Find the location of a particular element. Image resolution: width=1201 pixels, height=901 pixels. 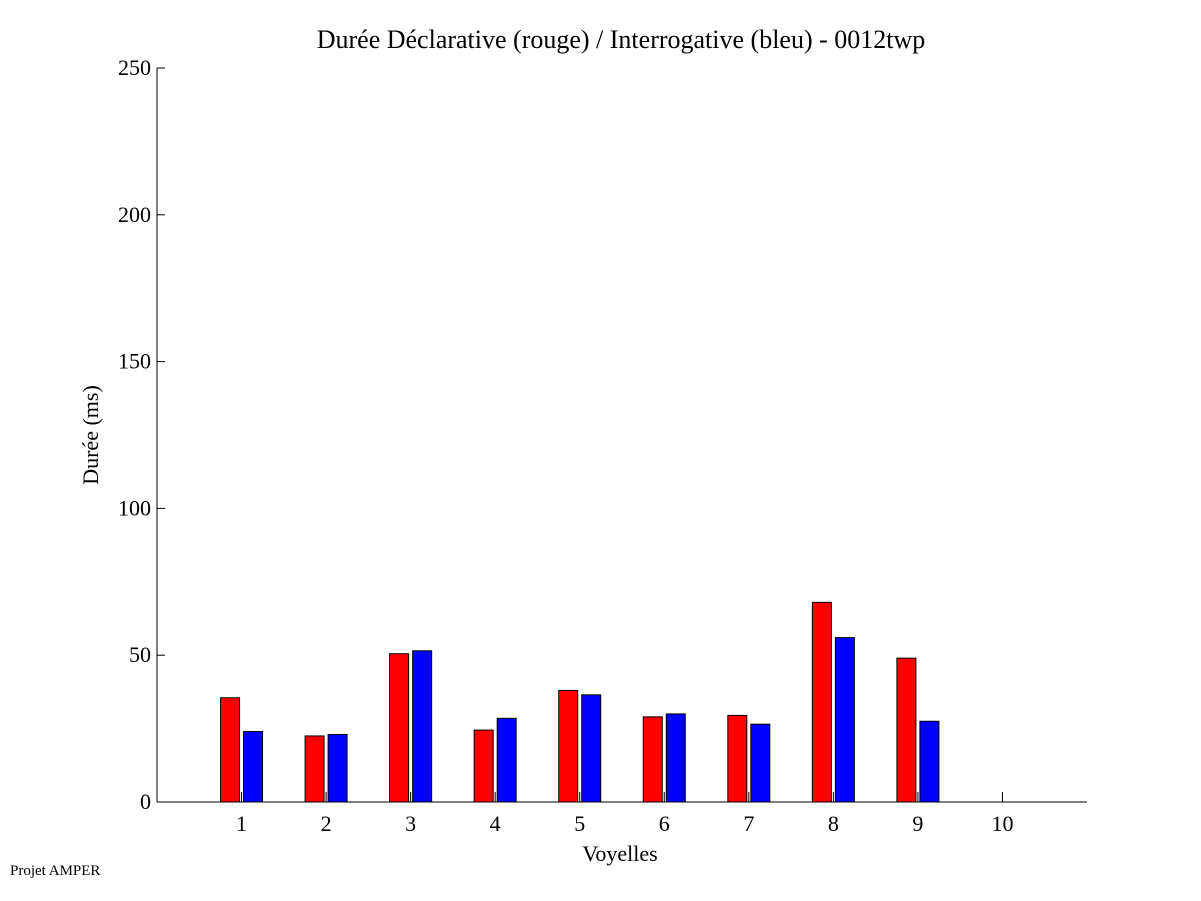

x-tick-label-3: 3 is located at coordinates (410, 823).